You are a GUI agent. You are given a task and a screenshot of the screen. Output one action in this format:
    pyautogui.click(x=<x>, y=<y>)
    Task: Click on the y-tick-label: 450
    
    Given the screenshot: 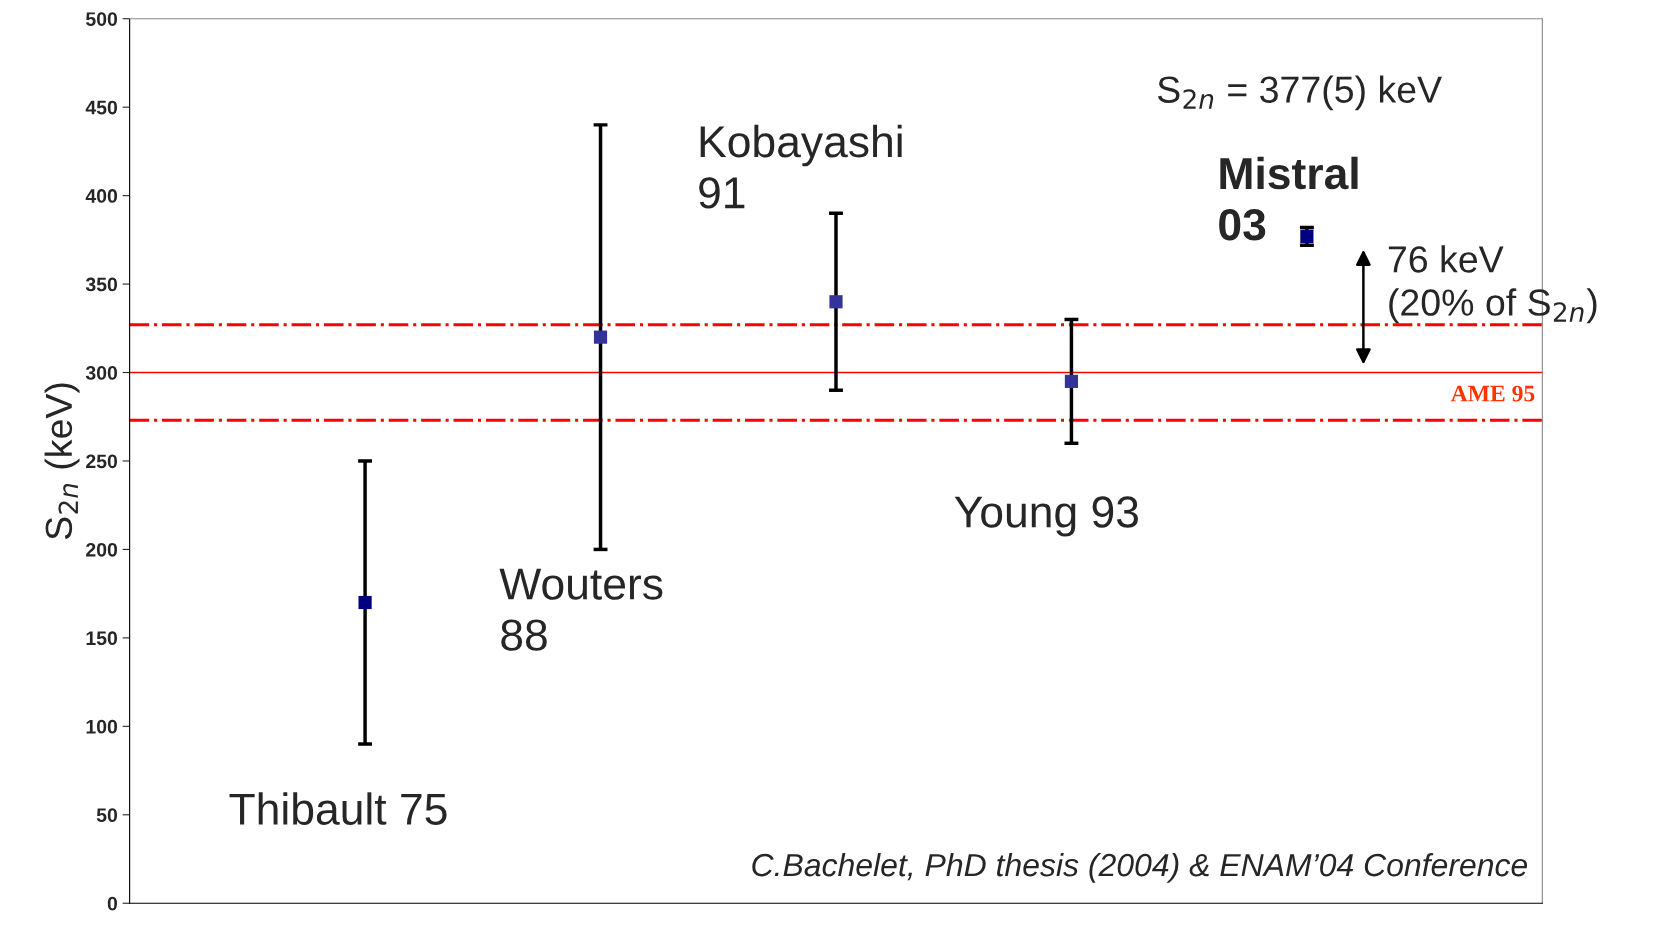 What is the action you would take?
    pyautogui.click(x=101, y=107)
    